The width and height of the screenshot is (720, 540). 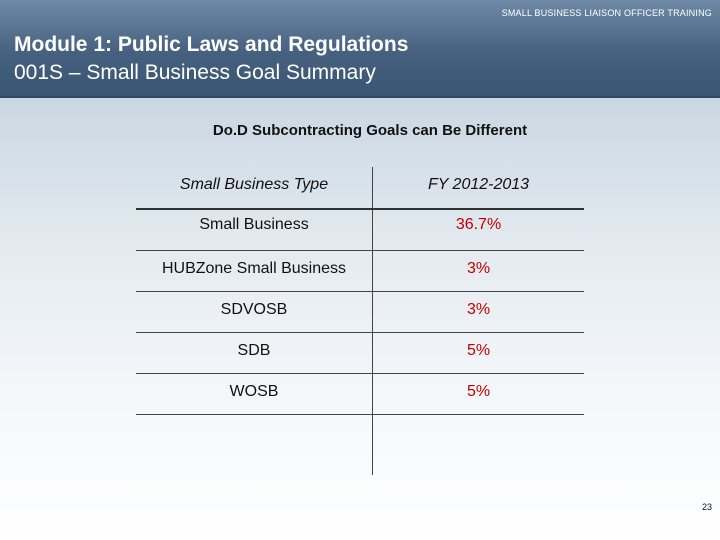 I want to click on page-number: 23, so click(x=706, y=507).